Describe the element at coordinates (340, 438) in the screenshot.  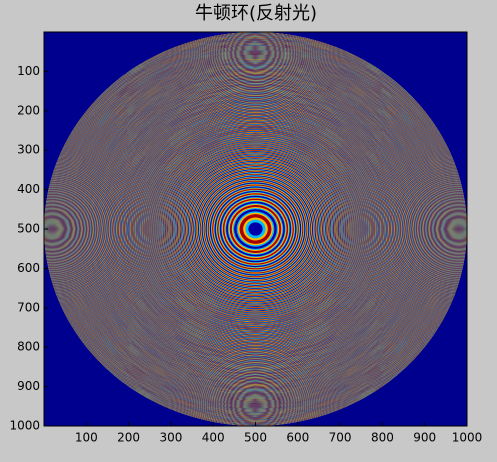
I see `x-tick-label: 700` at that location.